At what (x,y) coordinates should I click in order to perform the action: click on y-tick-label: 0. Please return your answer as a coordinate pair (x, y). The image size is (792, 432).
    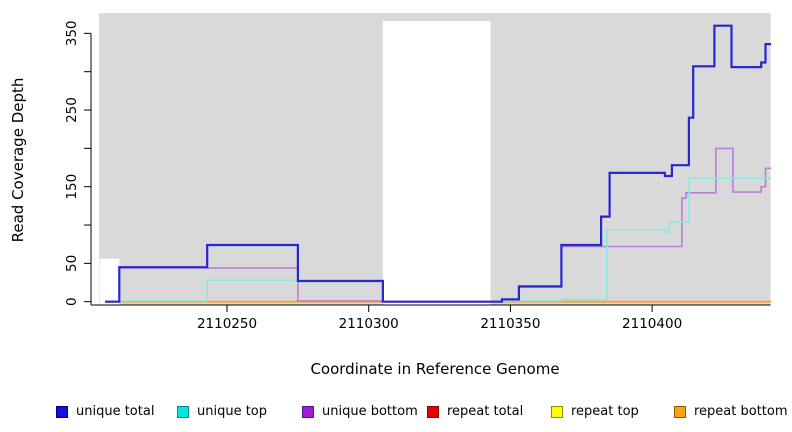
    Looking at the image, I should click on (72, 301).